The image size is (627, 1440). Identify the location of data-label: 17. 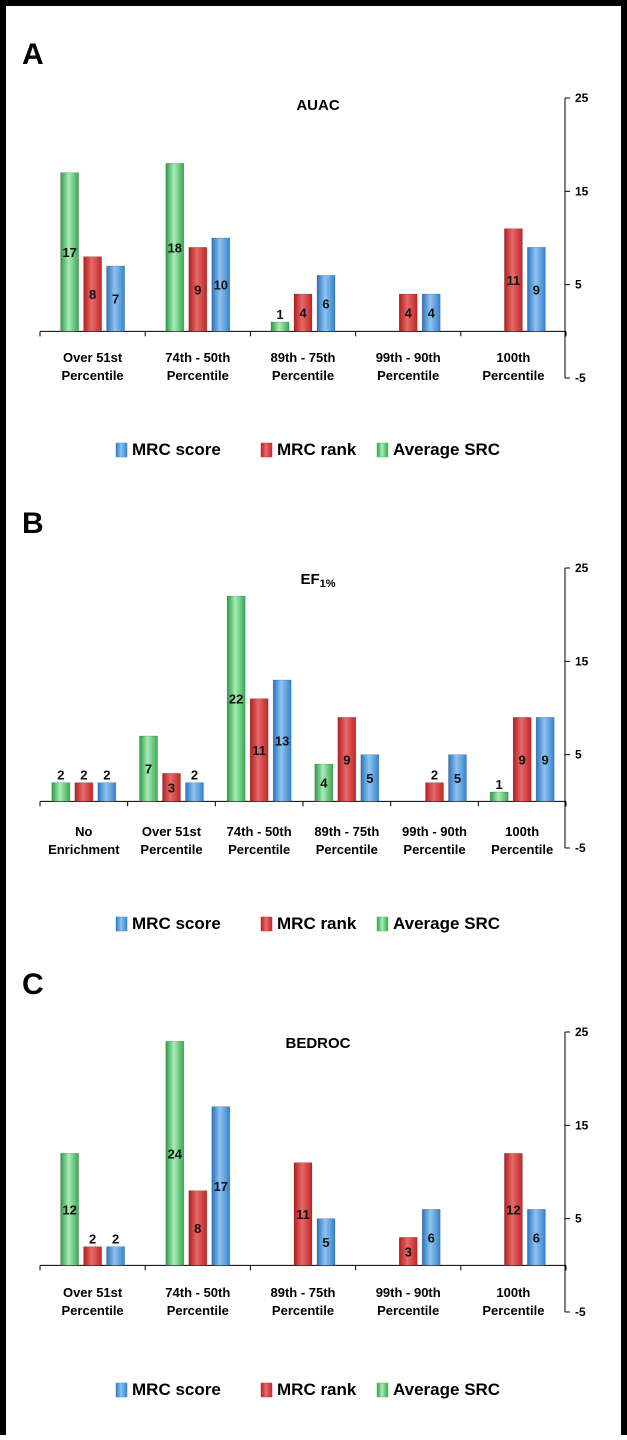
(69, 252).